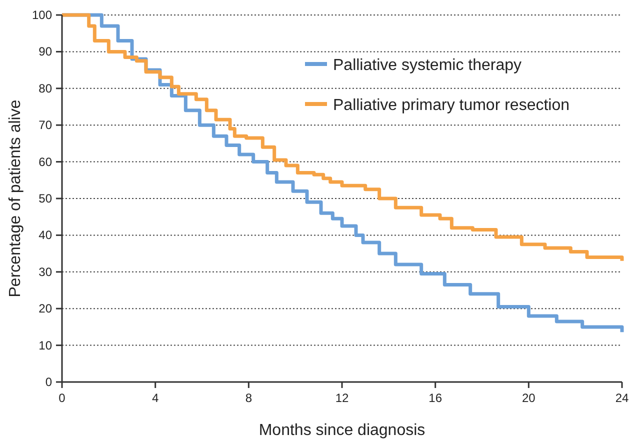 The height and width of the screenshot is (447, 629). Describe the element at coordinates (529, 398) in the screenshot. I see `x-tick-label: 20` at that location.